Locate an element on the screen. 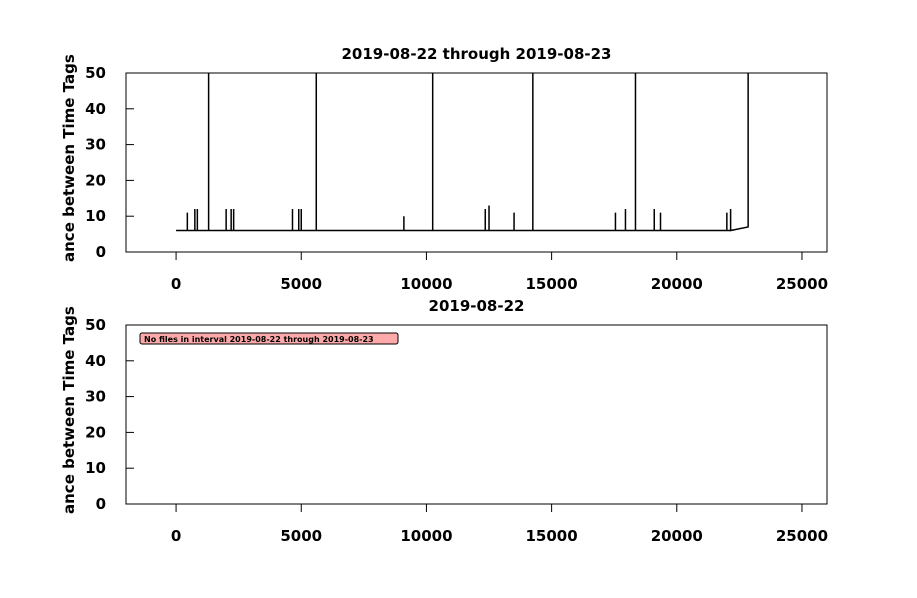  chart-title: 2019-08-22 through 2019-08-23 is located at coordinates (477, 54).